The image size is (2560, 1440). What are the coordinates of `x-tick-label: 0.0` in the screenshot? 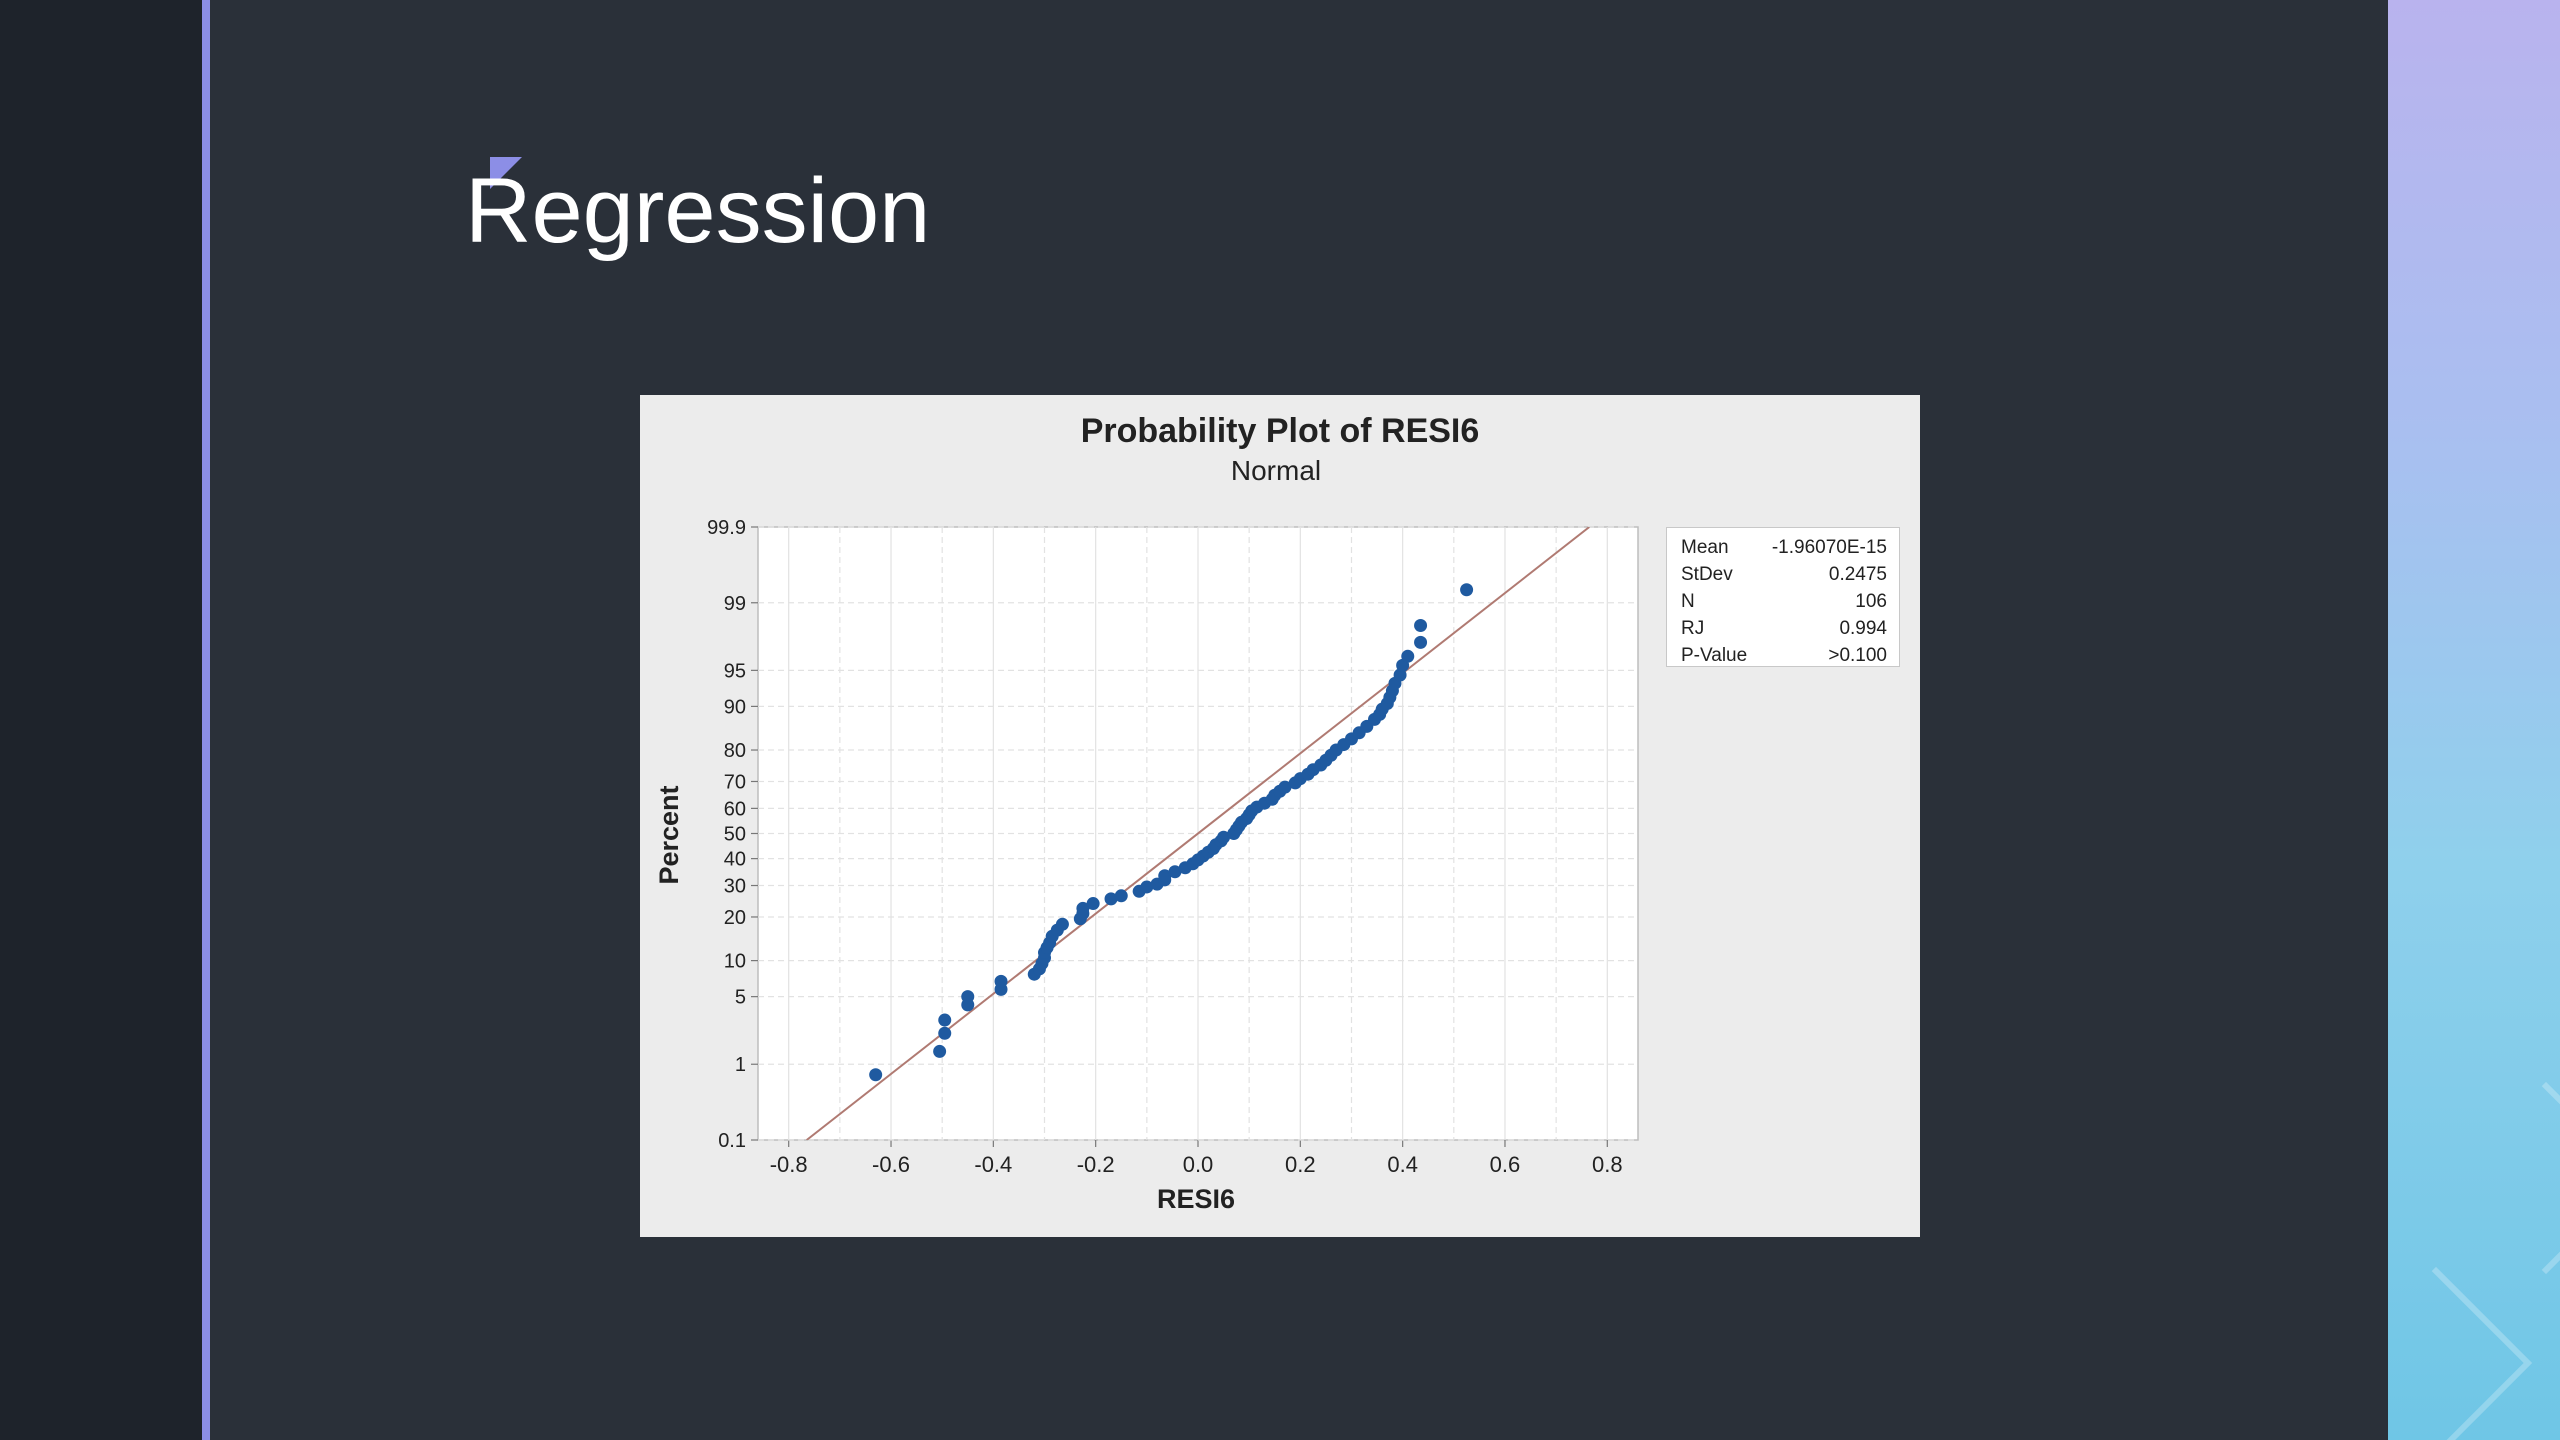 It's located at (1198, 1164).